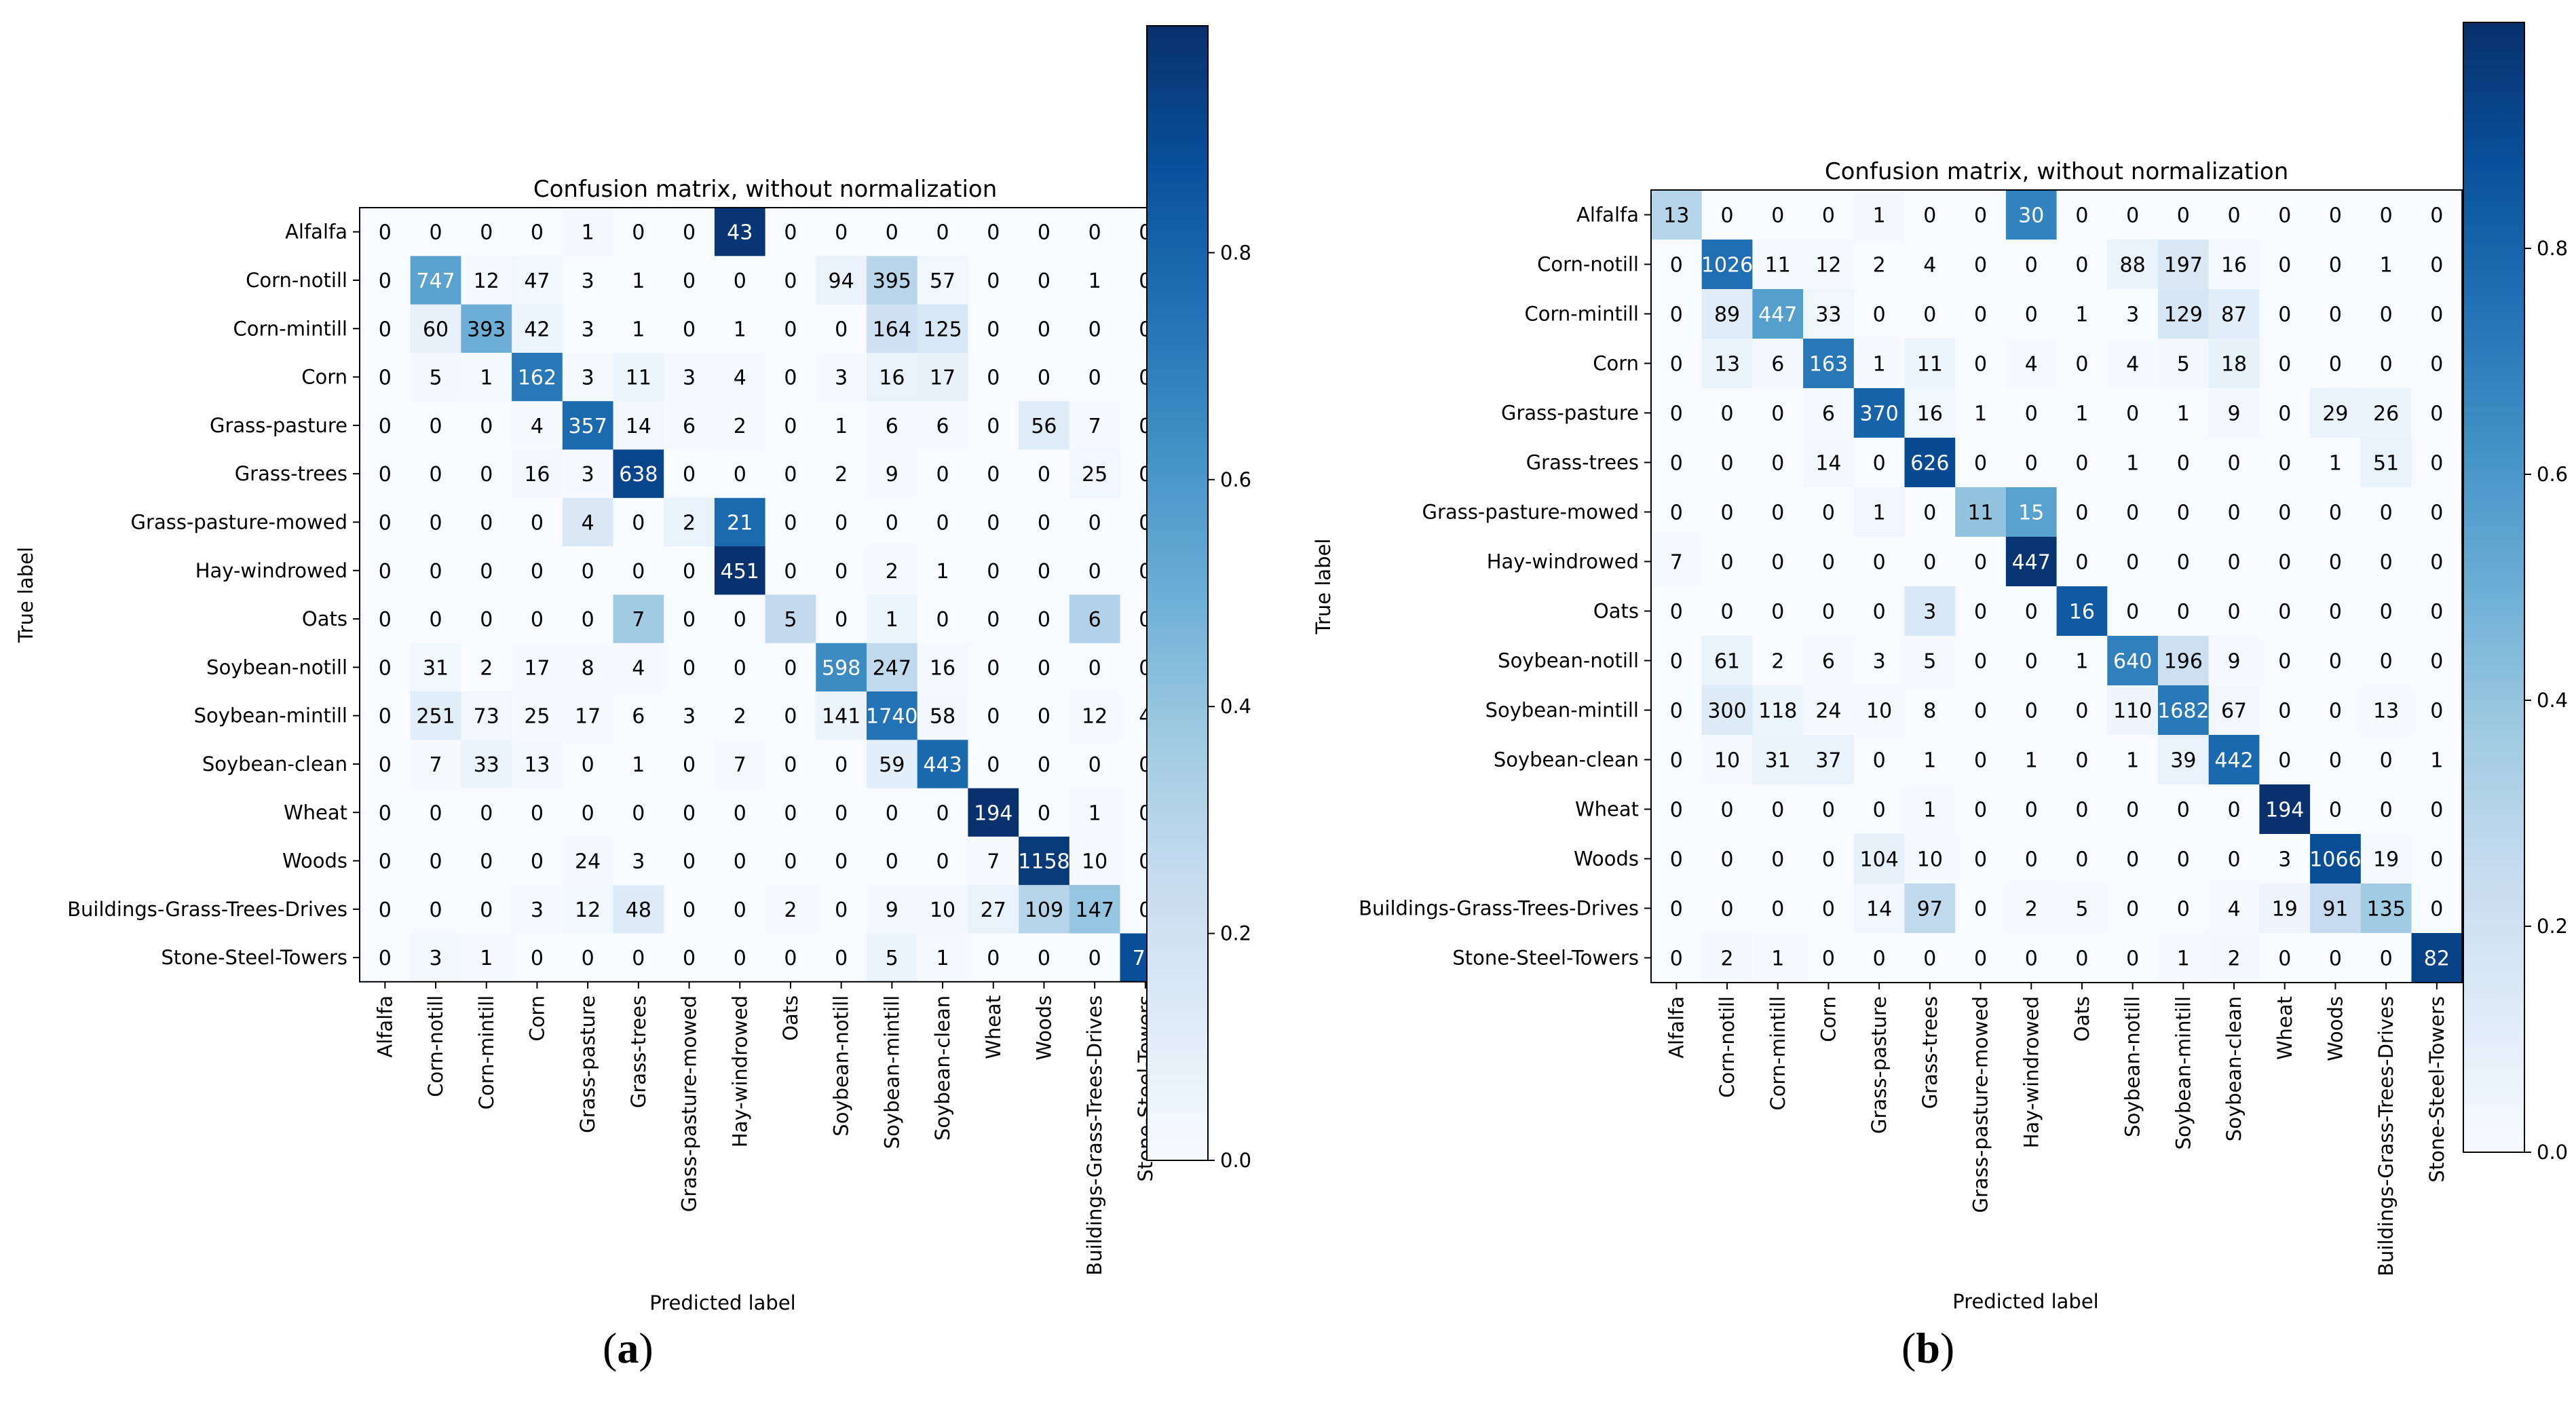 Image resolution: width=2576 pixels, height=1406 pixels. I want to click on cell-value-a-r0-c5: 0, so click(639, 233).